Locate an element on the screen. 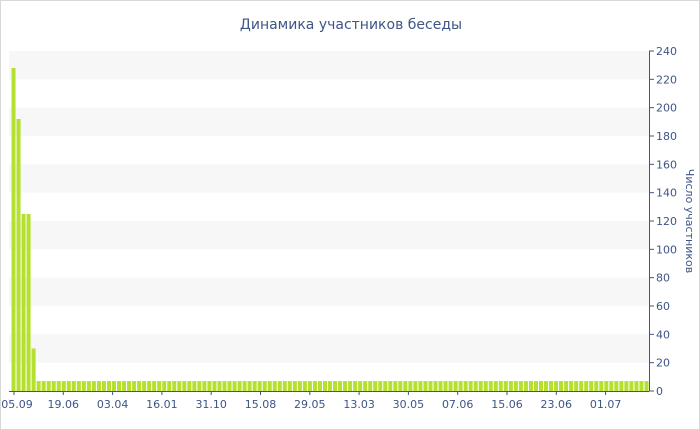  x-tick-label: 15.06 is located at coordinates (507, 404).